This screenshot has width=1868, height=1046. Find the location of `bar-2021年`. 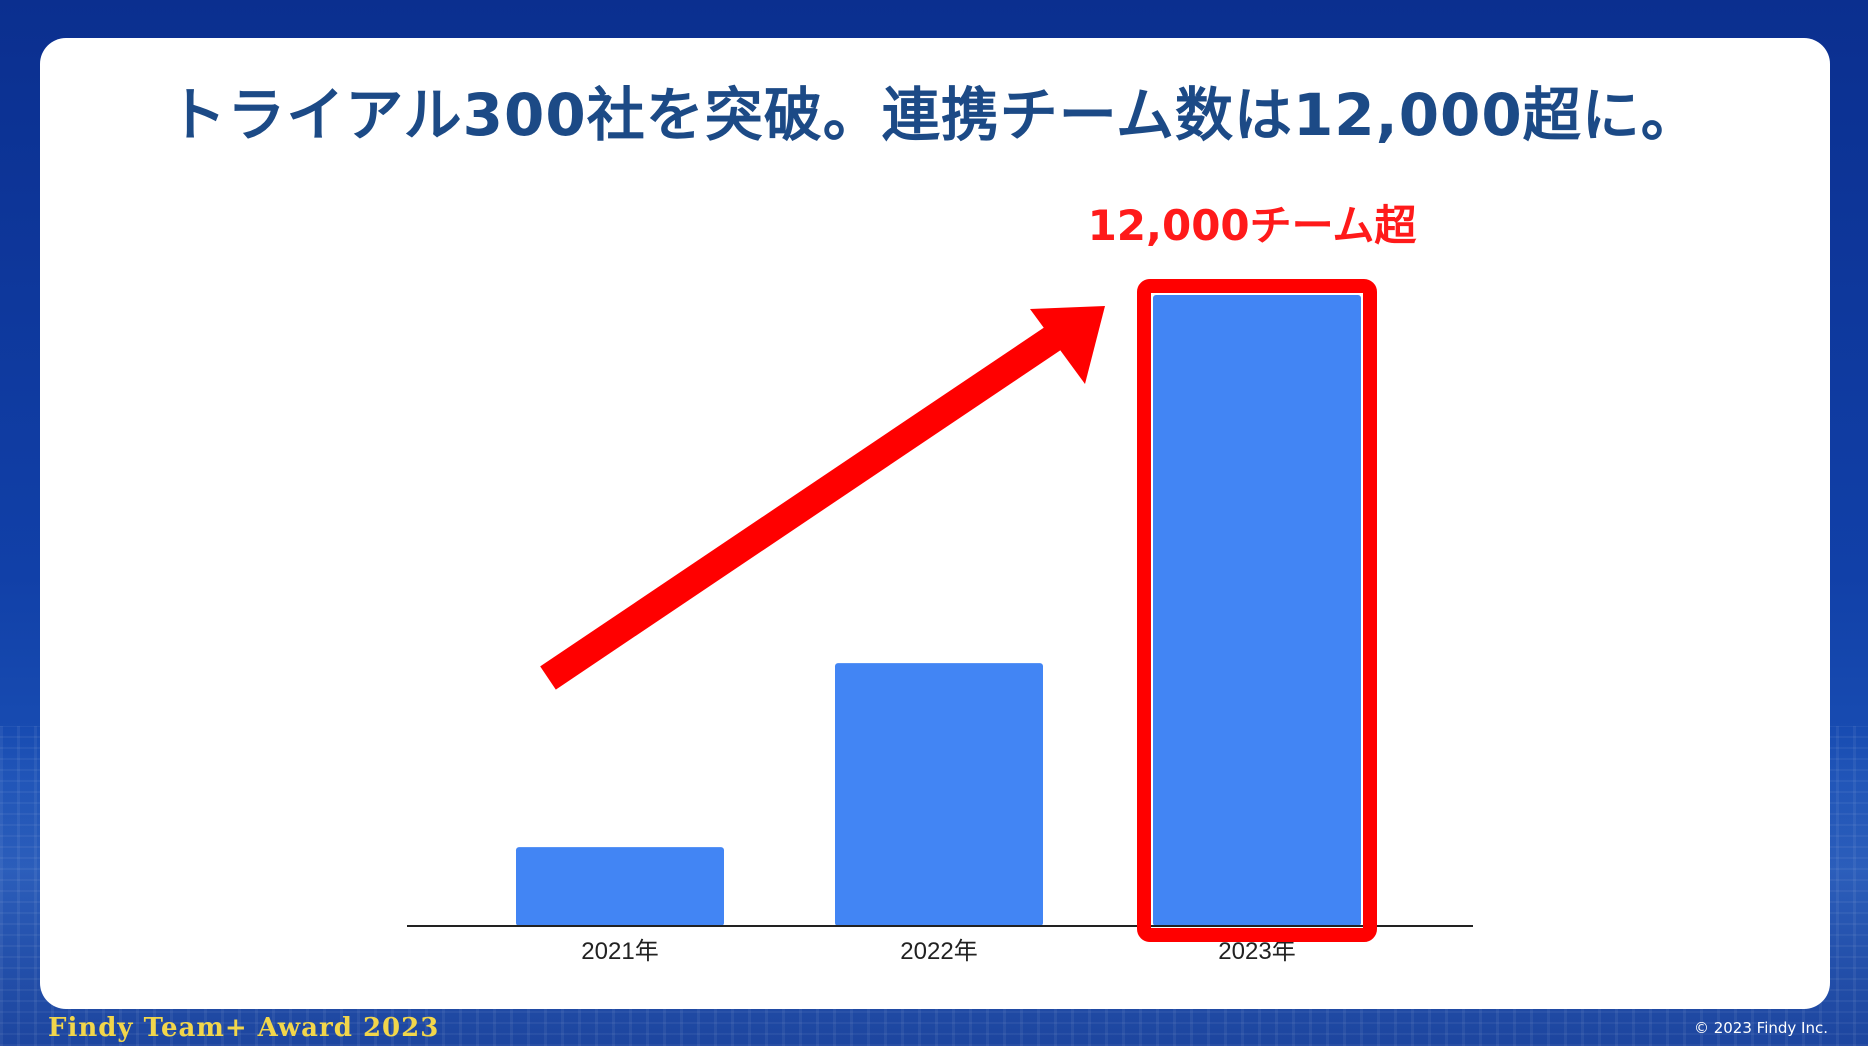

bar-2021年 is located at coordinates (620, 886).